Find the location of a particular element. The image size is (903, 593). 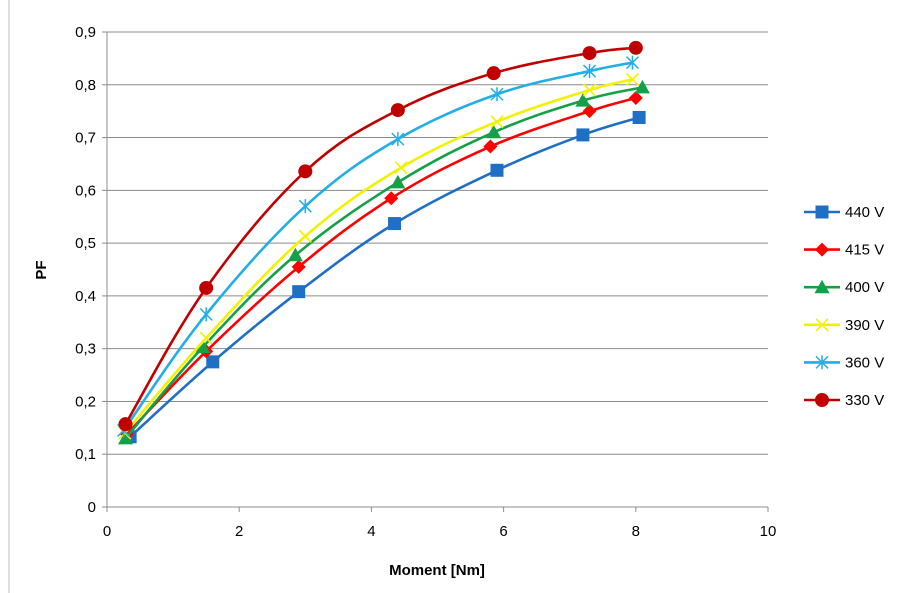

legend-item: 360 V is located at coordinates (844, 362).